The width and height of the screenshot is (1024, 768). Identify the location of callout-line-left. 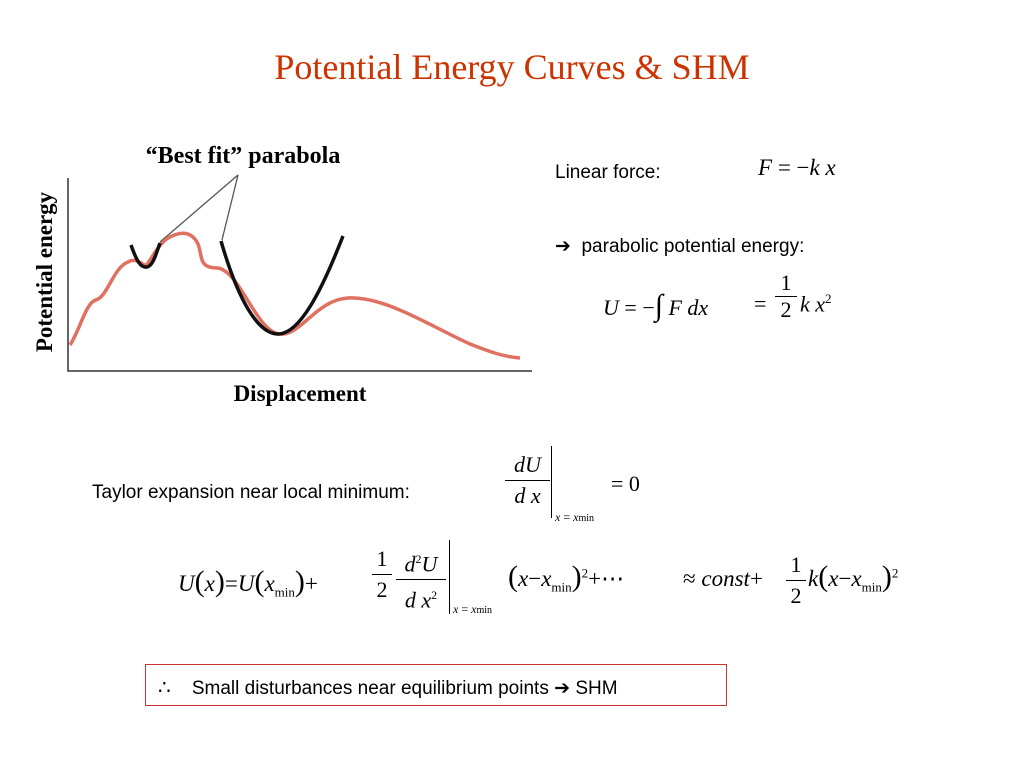
(199, 208).